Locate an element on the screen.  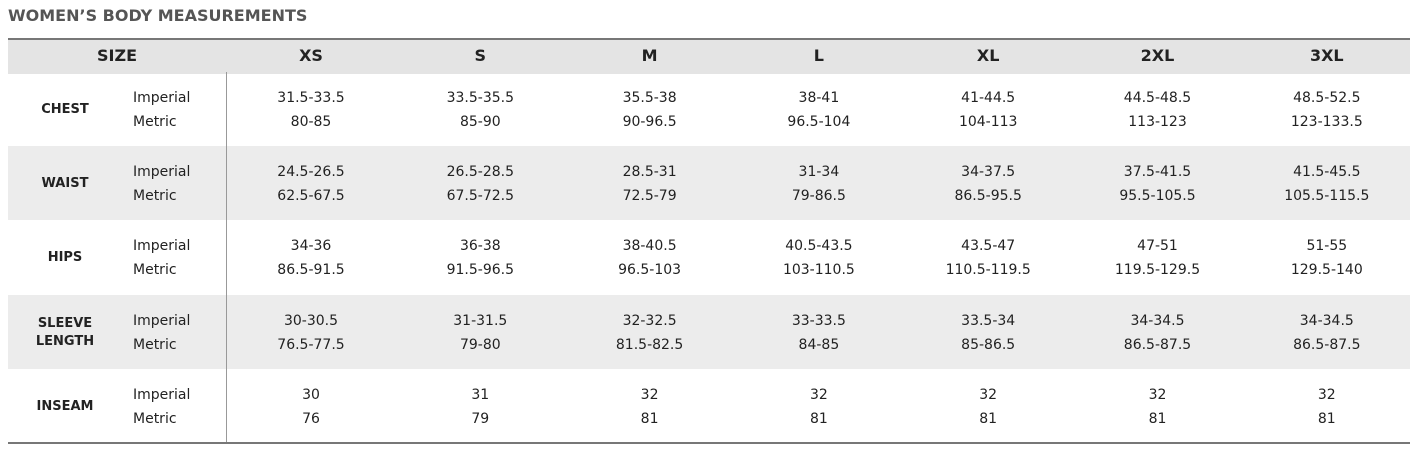
cell-value: 96.5-104 is located at coordinates (819, 122).